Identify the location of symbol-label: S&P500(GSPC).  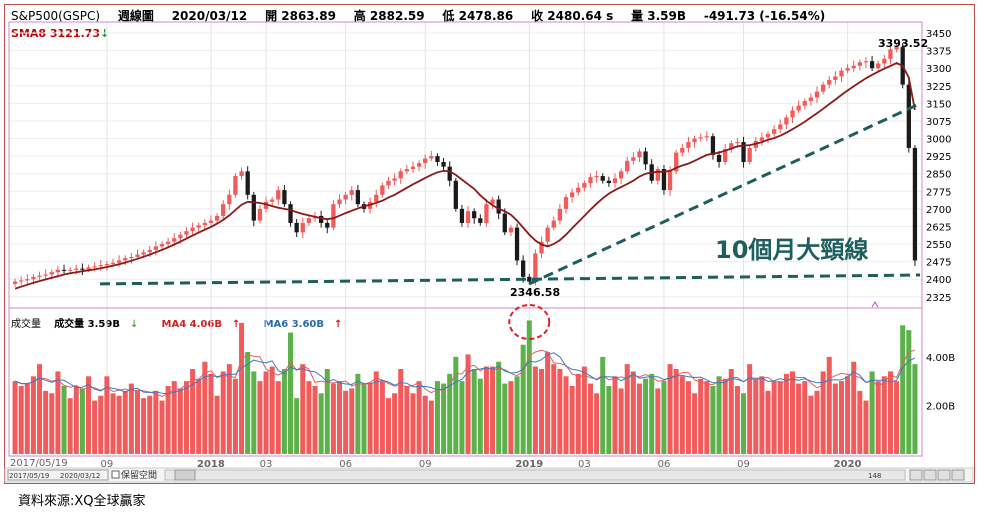
(56, 16).